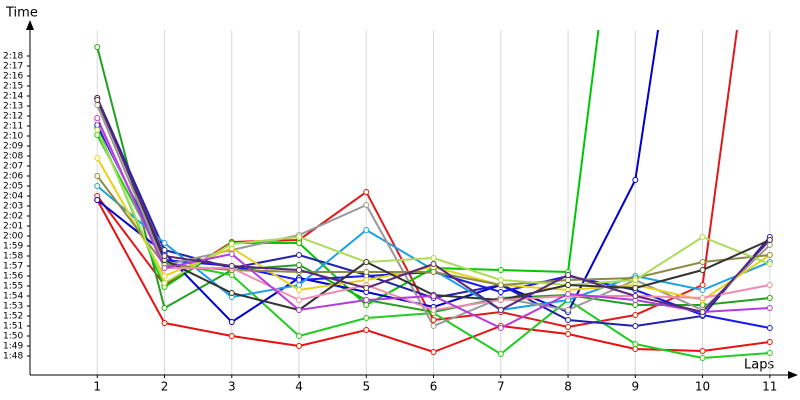  Describe the element at coordinates (13, 137) in the screenshot. I see `y-tick-label: 2:10` at that location.